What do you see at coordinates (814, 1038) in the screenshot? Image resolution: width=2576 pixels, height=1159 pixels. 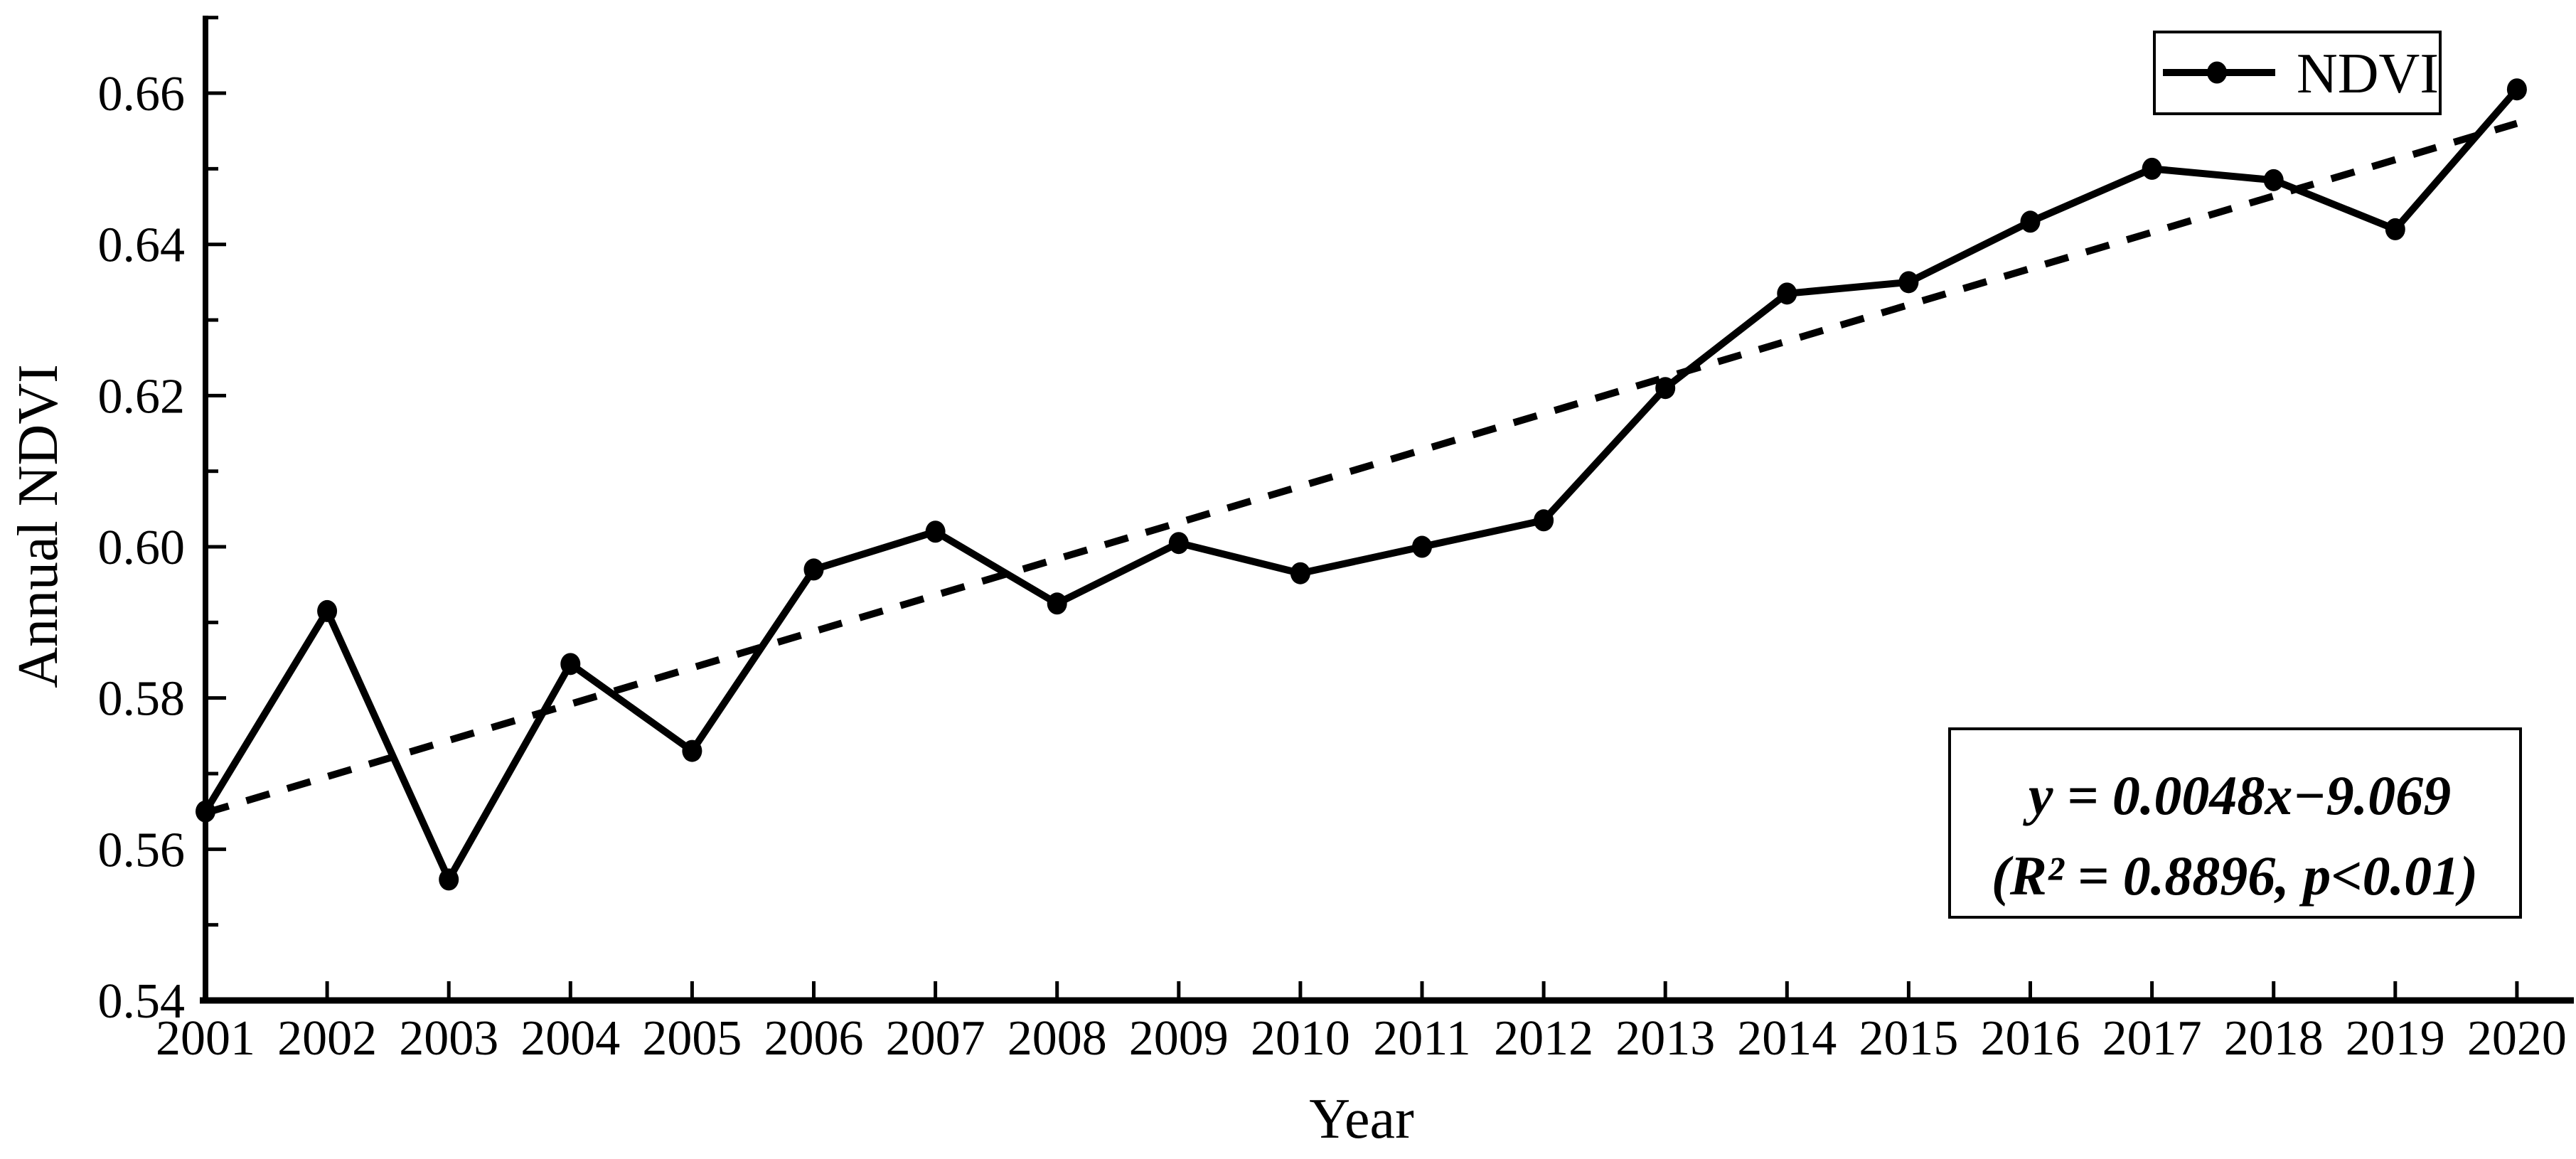 I see `x-tick-label: 2006` at bounding box center [814, 1038].